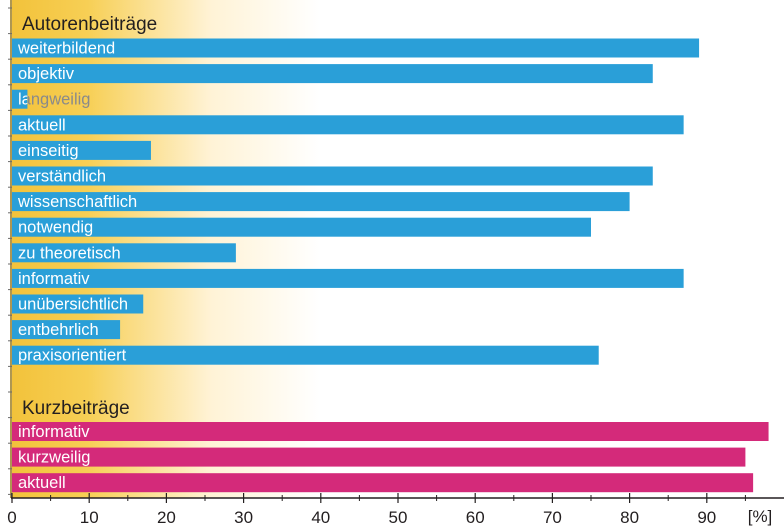  I want to click on bar-label: verständlich, so click(62, 177).